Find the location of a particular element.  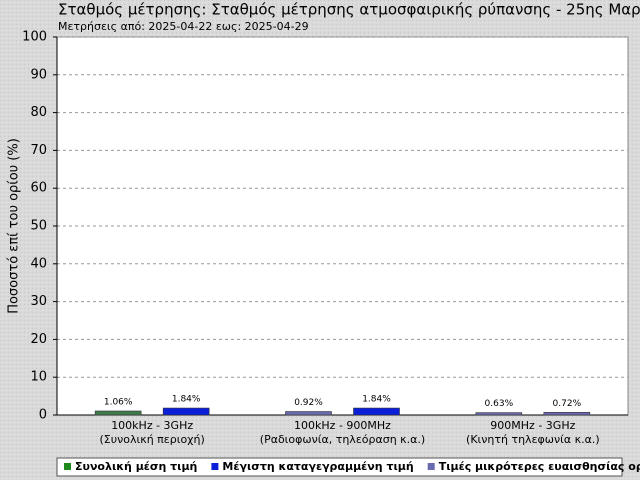

legend is located at coordinates (339, 467).